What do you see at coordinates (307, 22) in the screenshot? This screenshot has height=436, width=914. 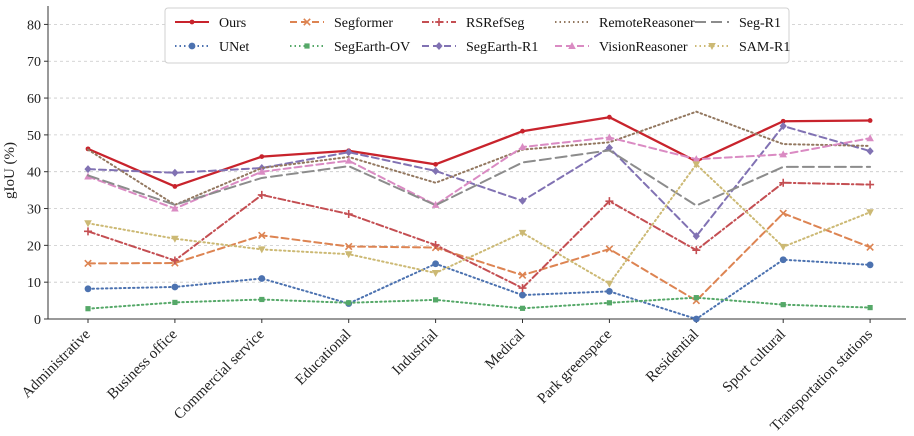 I see `legend-marker-segformer` at bounding box center [307, 22].